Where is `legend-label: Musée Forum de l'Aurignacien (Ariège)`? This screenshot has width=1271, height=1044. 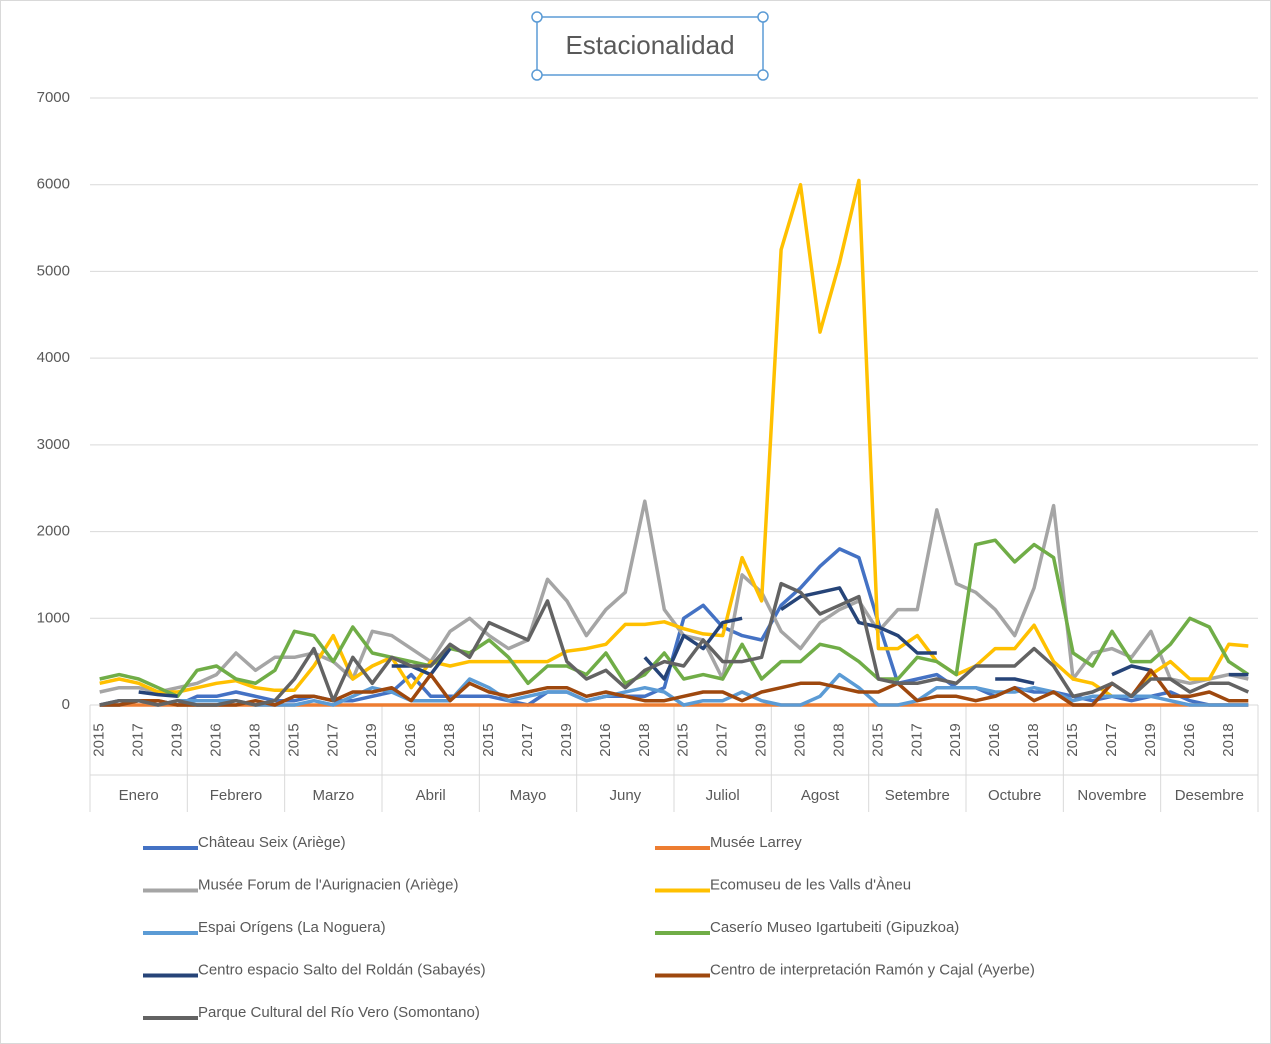 legend-label: Musée Forum de l'Aurignacien (Ariège) is located at coordinates (328, 884).